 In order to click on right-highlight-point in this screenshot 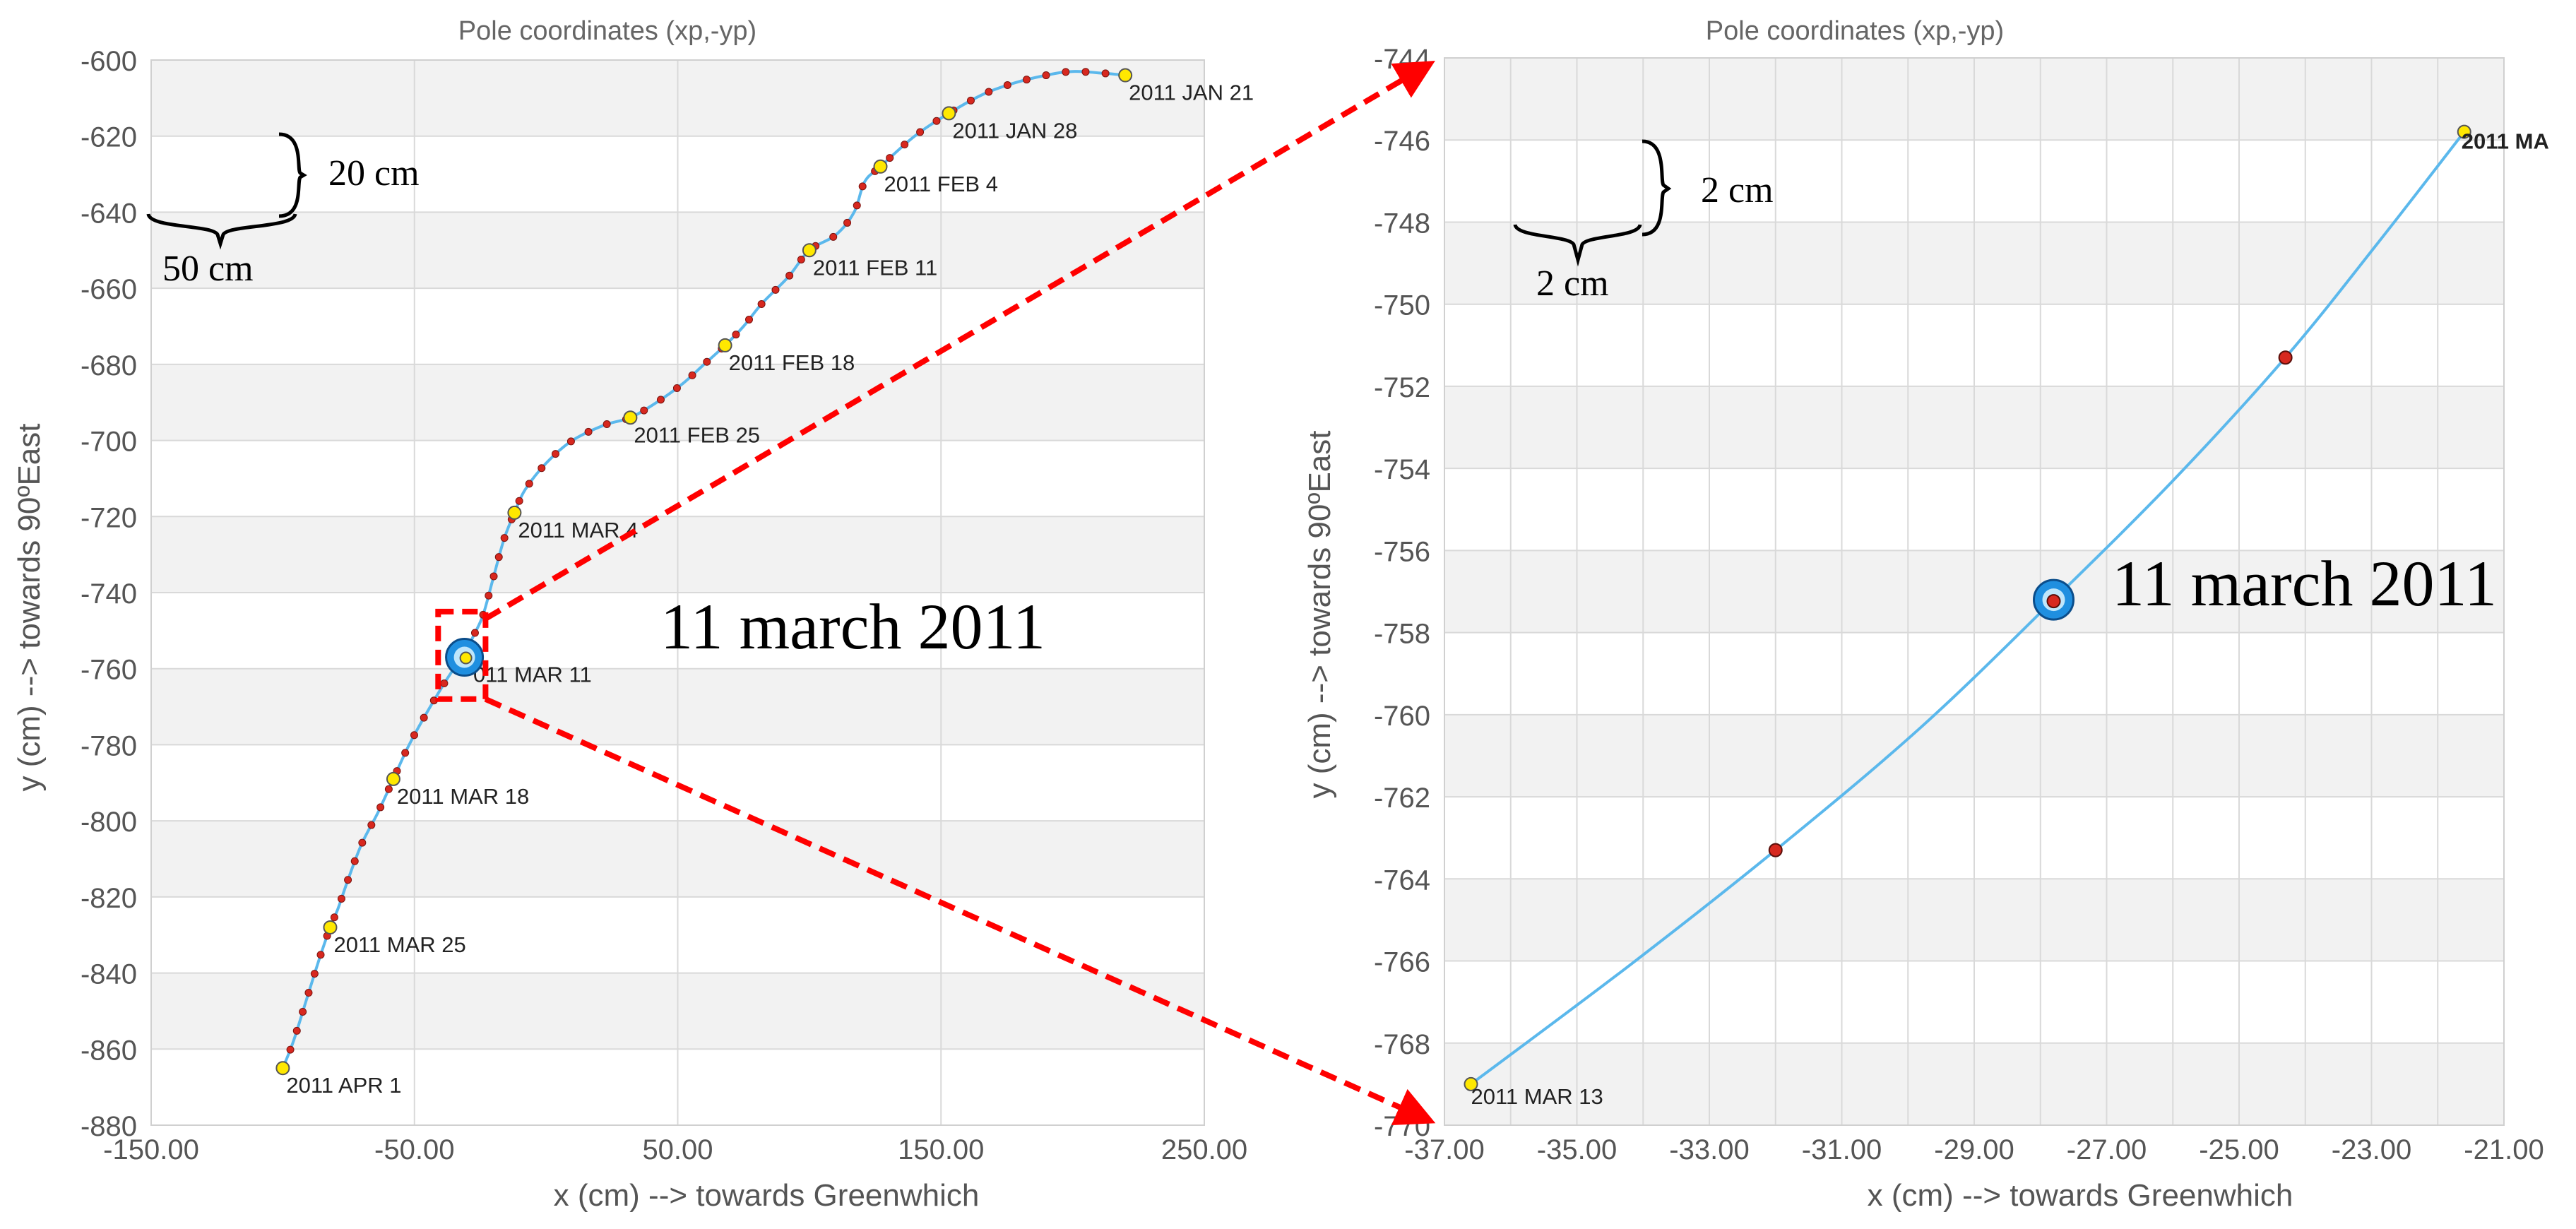, I will do `click(2053, 601)`.